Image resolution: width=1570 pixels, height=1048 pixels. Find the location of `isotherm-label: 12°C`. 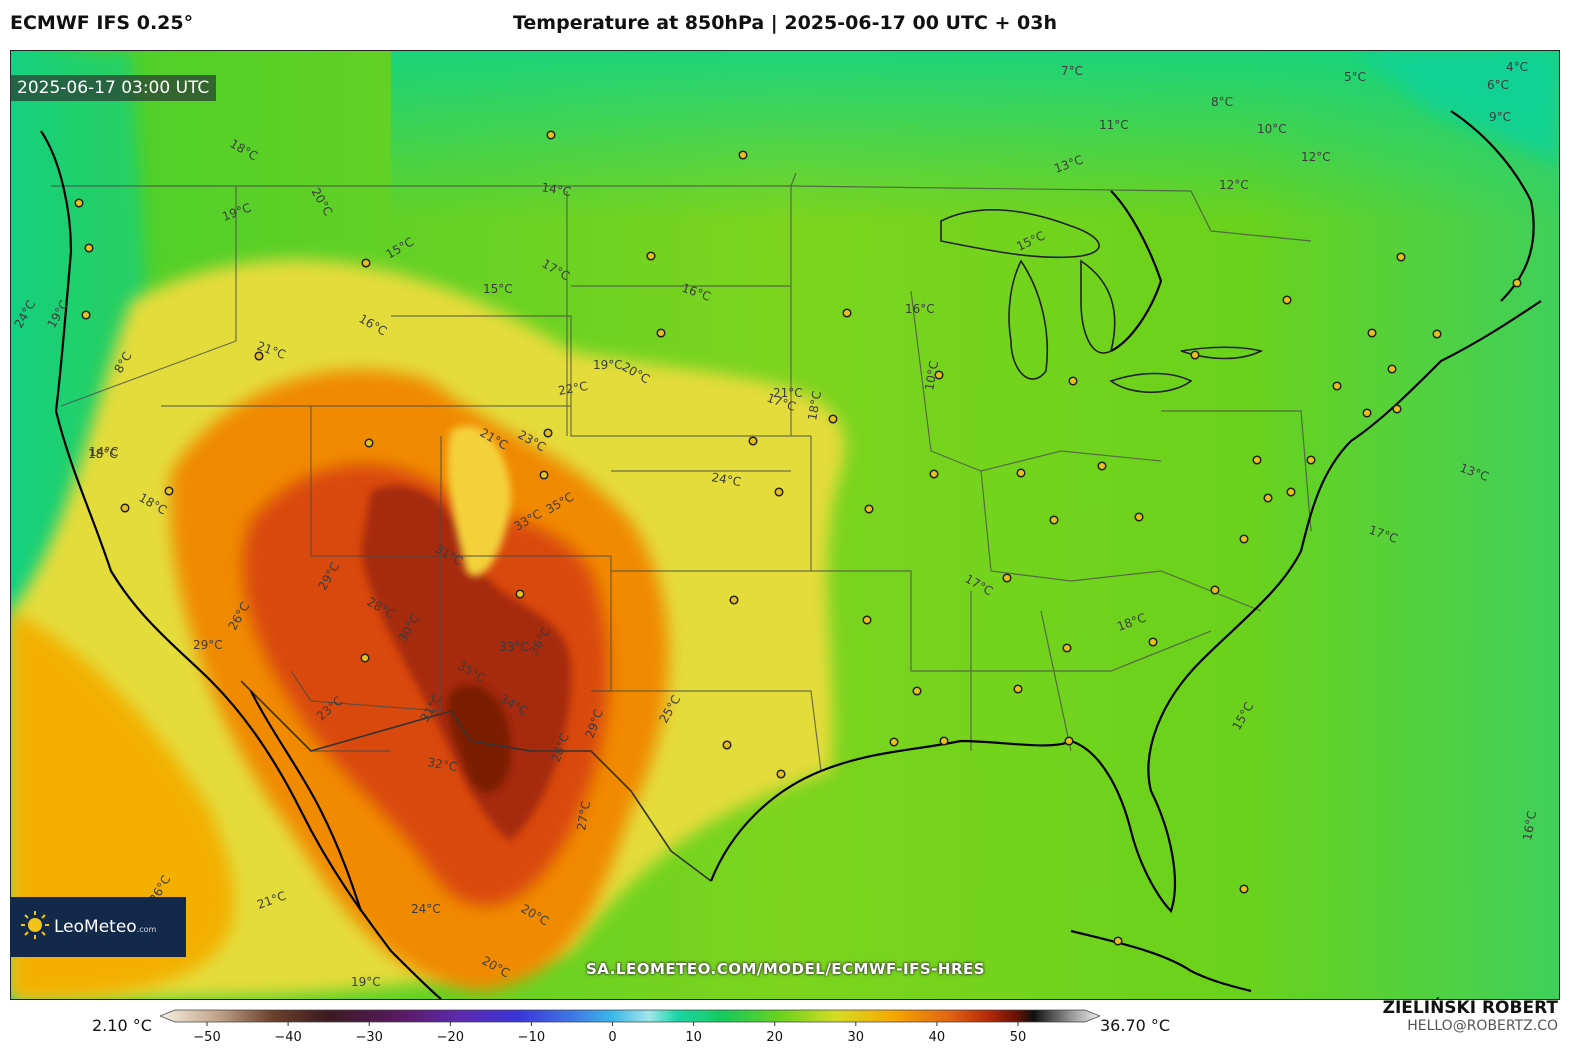

isotherm-label: 12°C is located at coordinates (1316, 157).